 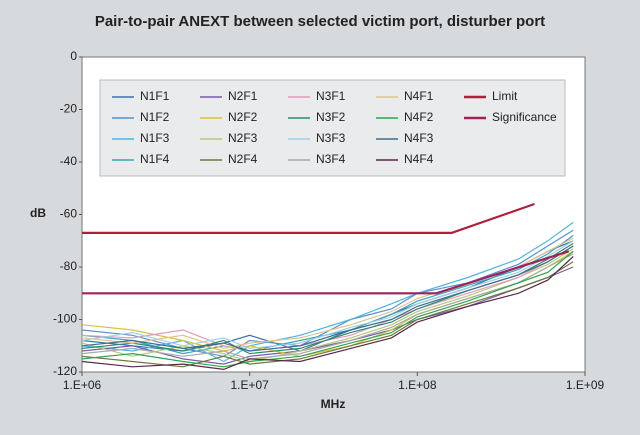 What do you see at coordinates (155, 117) in the screenshot?
I see `legend-label: N1F2` at bounding box center [155, 117].